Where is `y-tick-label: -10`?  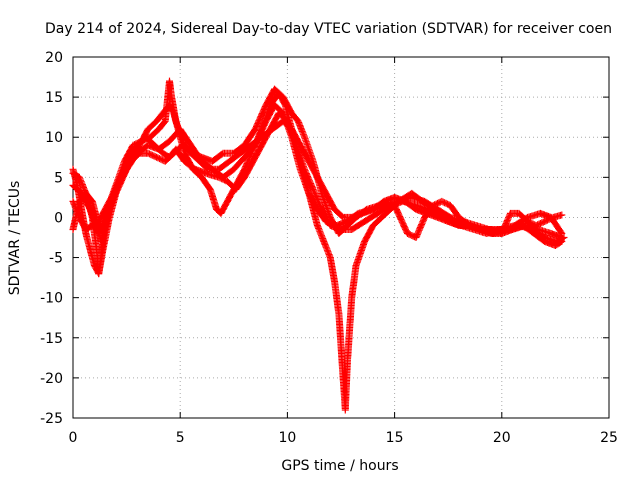 y-tick-label: -10 is located at coordinates (51, 299).